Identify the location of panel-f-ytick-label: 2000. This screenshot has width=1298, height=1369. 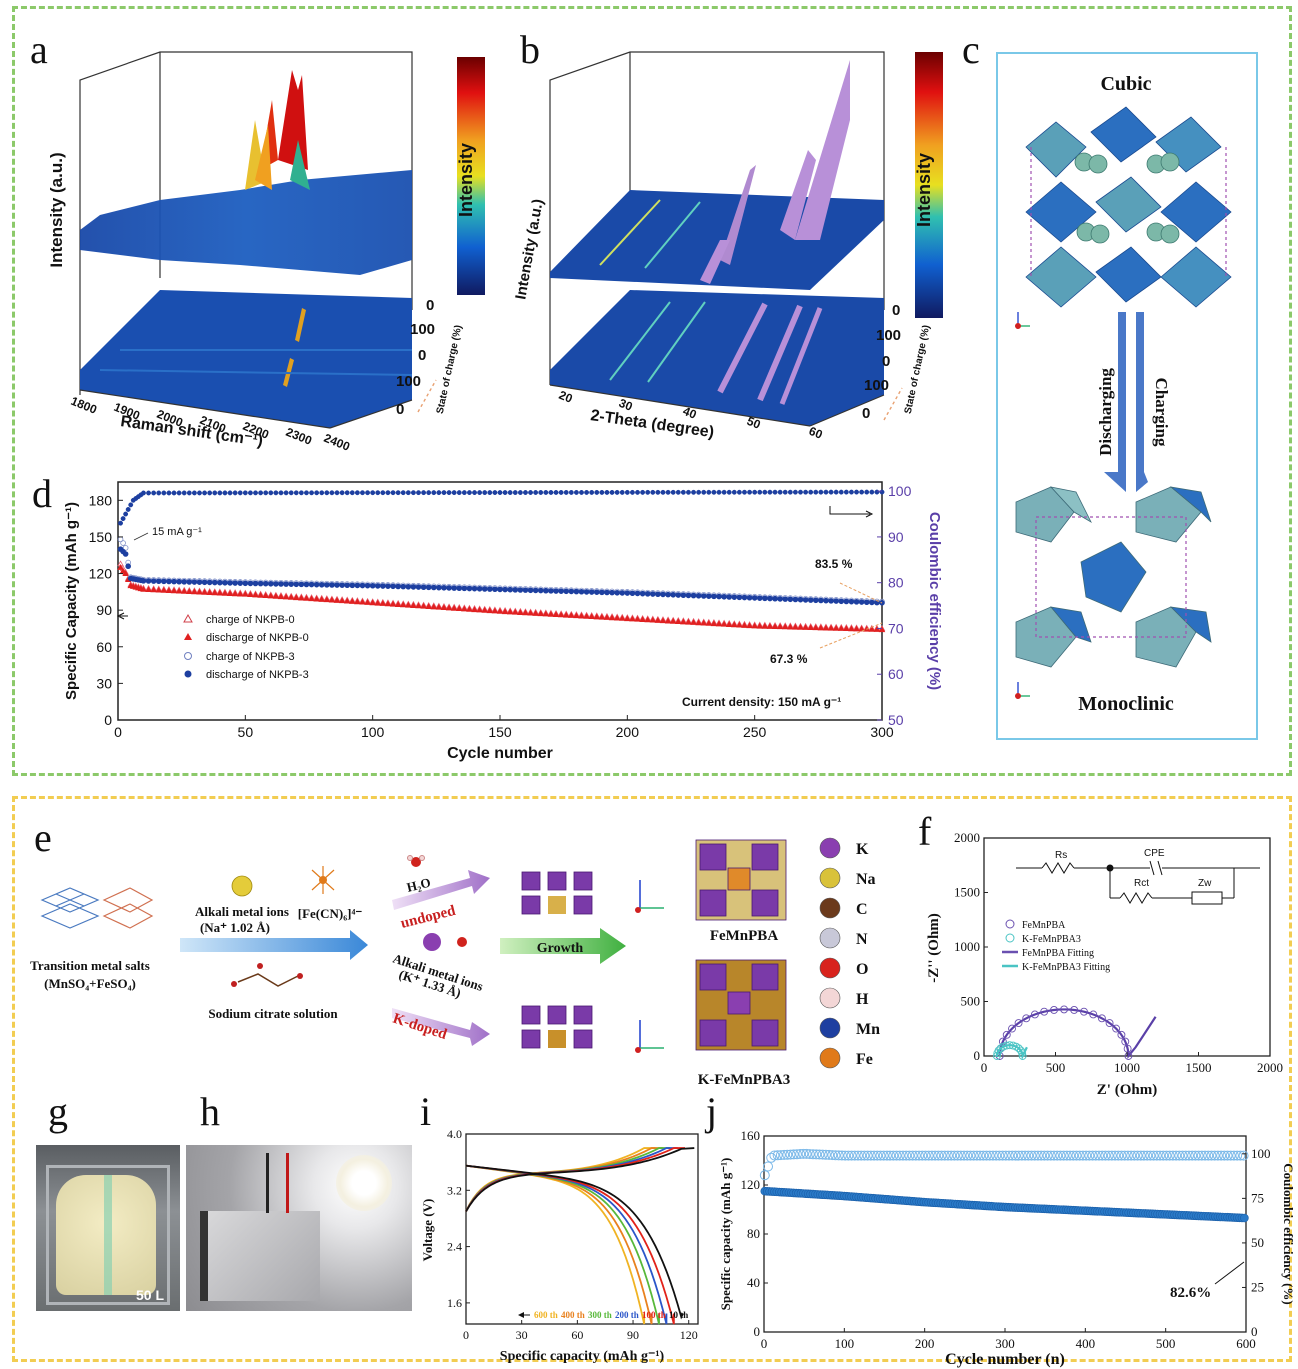
(967, 837).